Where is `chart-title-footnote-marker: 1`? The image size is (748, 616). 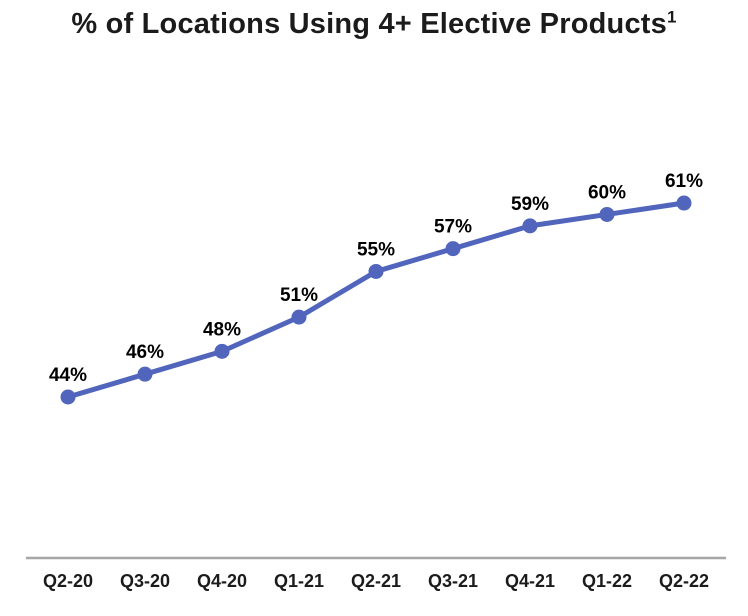
chart-title-footnote-marker: 1 is located at coordinates (671, 17).